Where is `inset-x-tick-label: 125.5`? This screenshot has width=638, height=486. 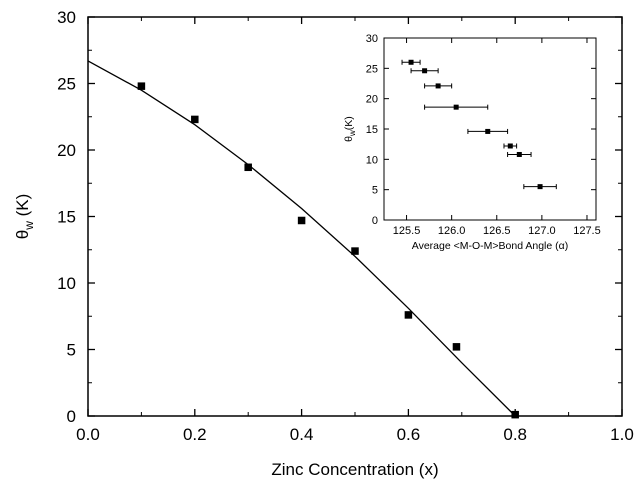
inset-x-tick-label: 125.5 is located at coordinates (407, 231).